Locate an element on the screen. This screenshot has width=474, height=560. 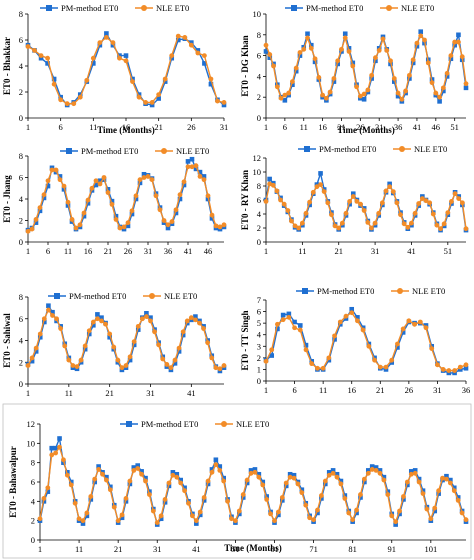
legend-nle-label: NLE ET0 is located at coordinates (192, 151).